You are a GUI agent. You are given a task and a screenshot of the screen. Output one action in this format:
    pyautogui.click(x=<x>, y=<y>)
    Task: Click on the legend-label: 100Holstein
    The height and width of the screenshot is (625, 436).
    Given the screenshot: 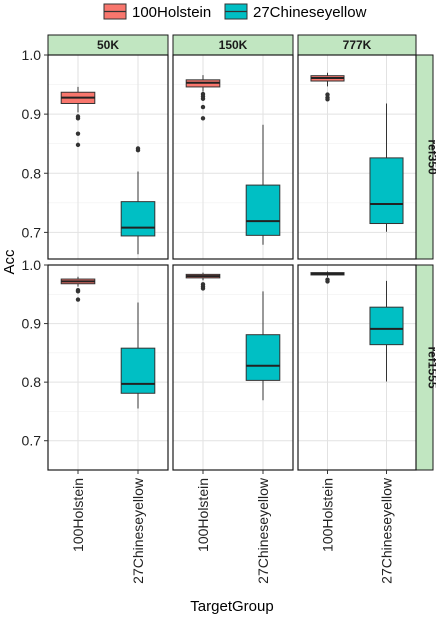 What is the action you would take?
    pyautogui.click(x=171, y=12)
    